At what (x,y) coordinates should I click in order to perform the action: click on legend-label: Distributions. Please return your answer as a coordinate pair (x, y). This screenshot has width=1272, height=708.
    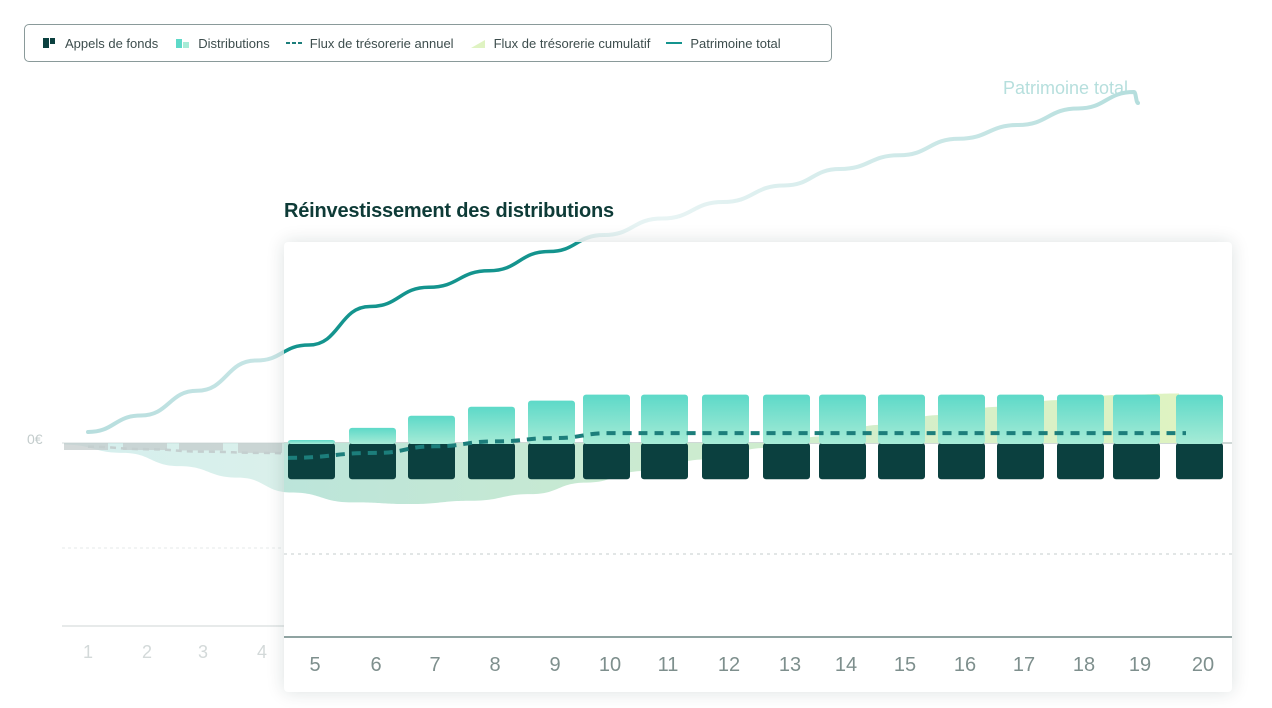
    Looking at the image, I should click on (234, 43).